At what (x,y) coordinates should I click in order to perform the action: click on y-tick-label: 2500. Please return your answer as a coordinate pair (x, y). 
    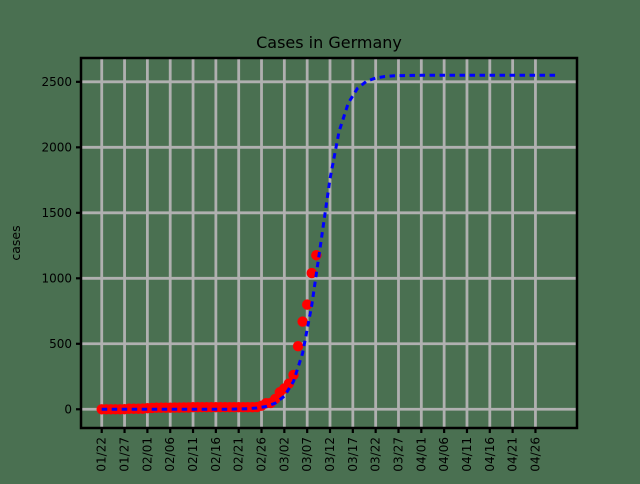
    Looking at the image, I should click on (56, 82).